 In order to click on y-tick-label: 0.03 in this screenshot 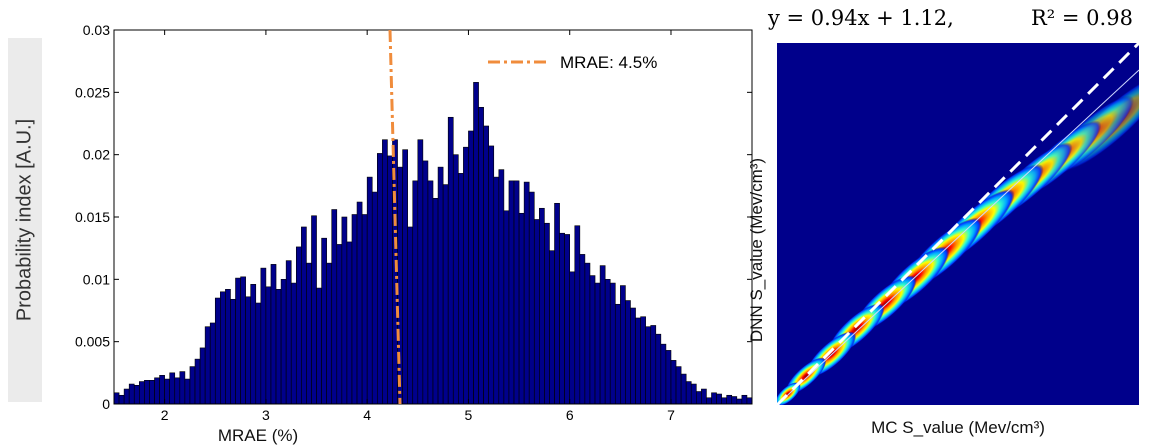, I will do `click(96, 30)`.